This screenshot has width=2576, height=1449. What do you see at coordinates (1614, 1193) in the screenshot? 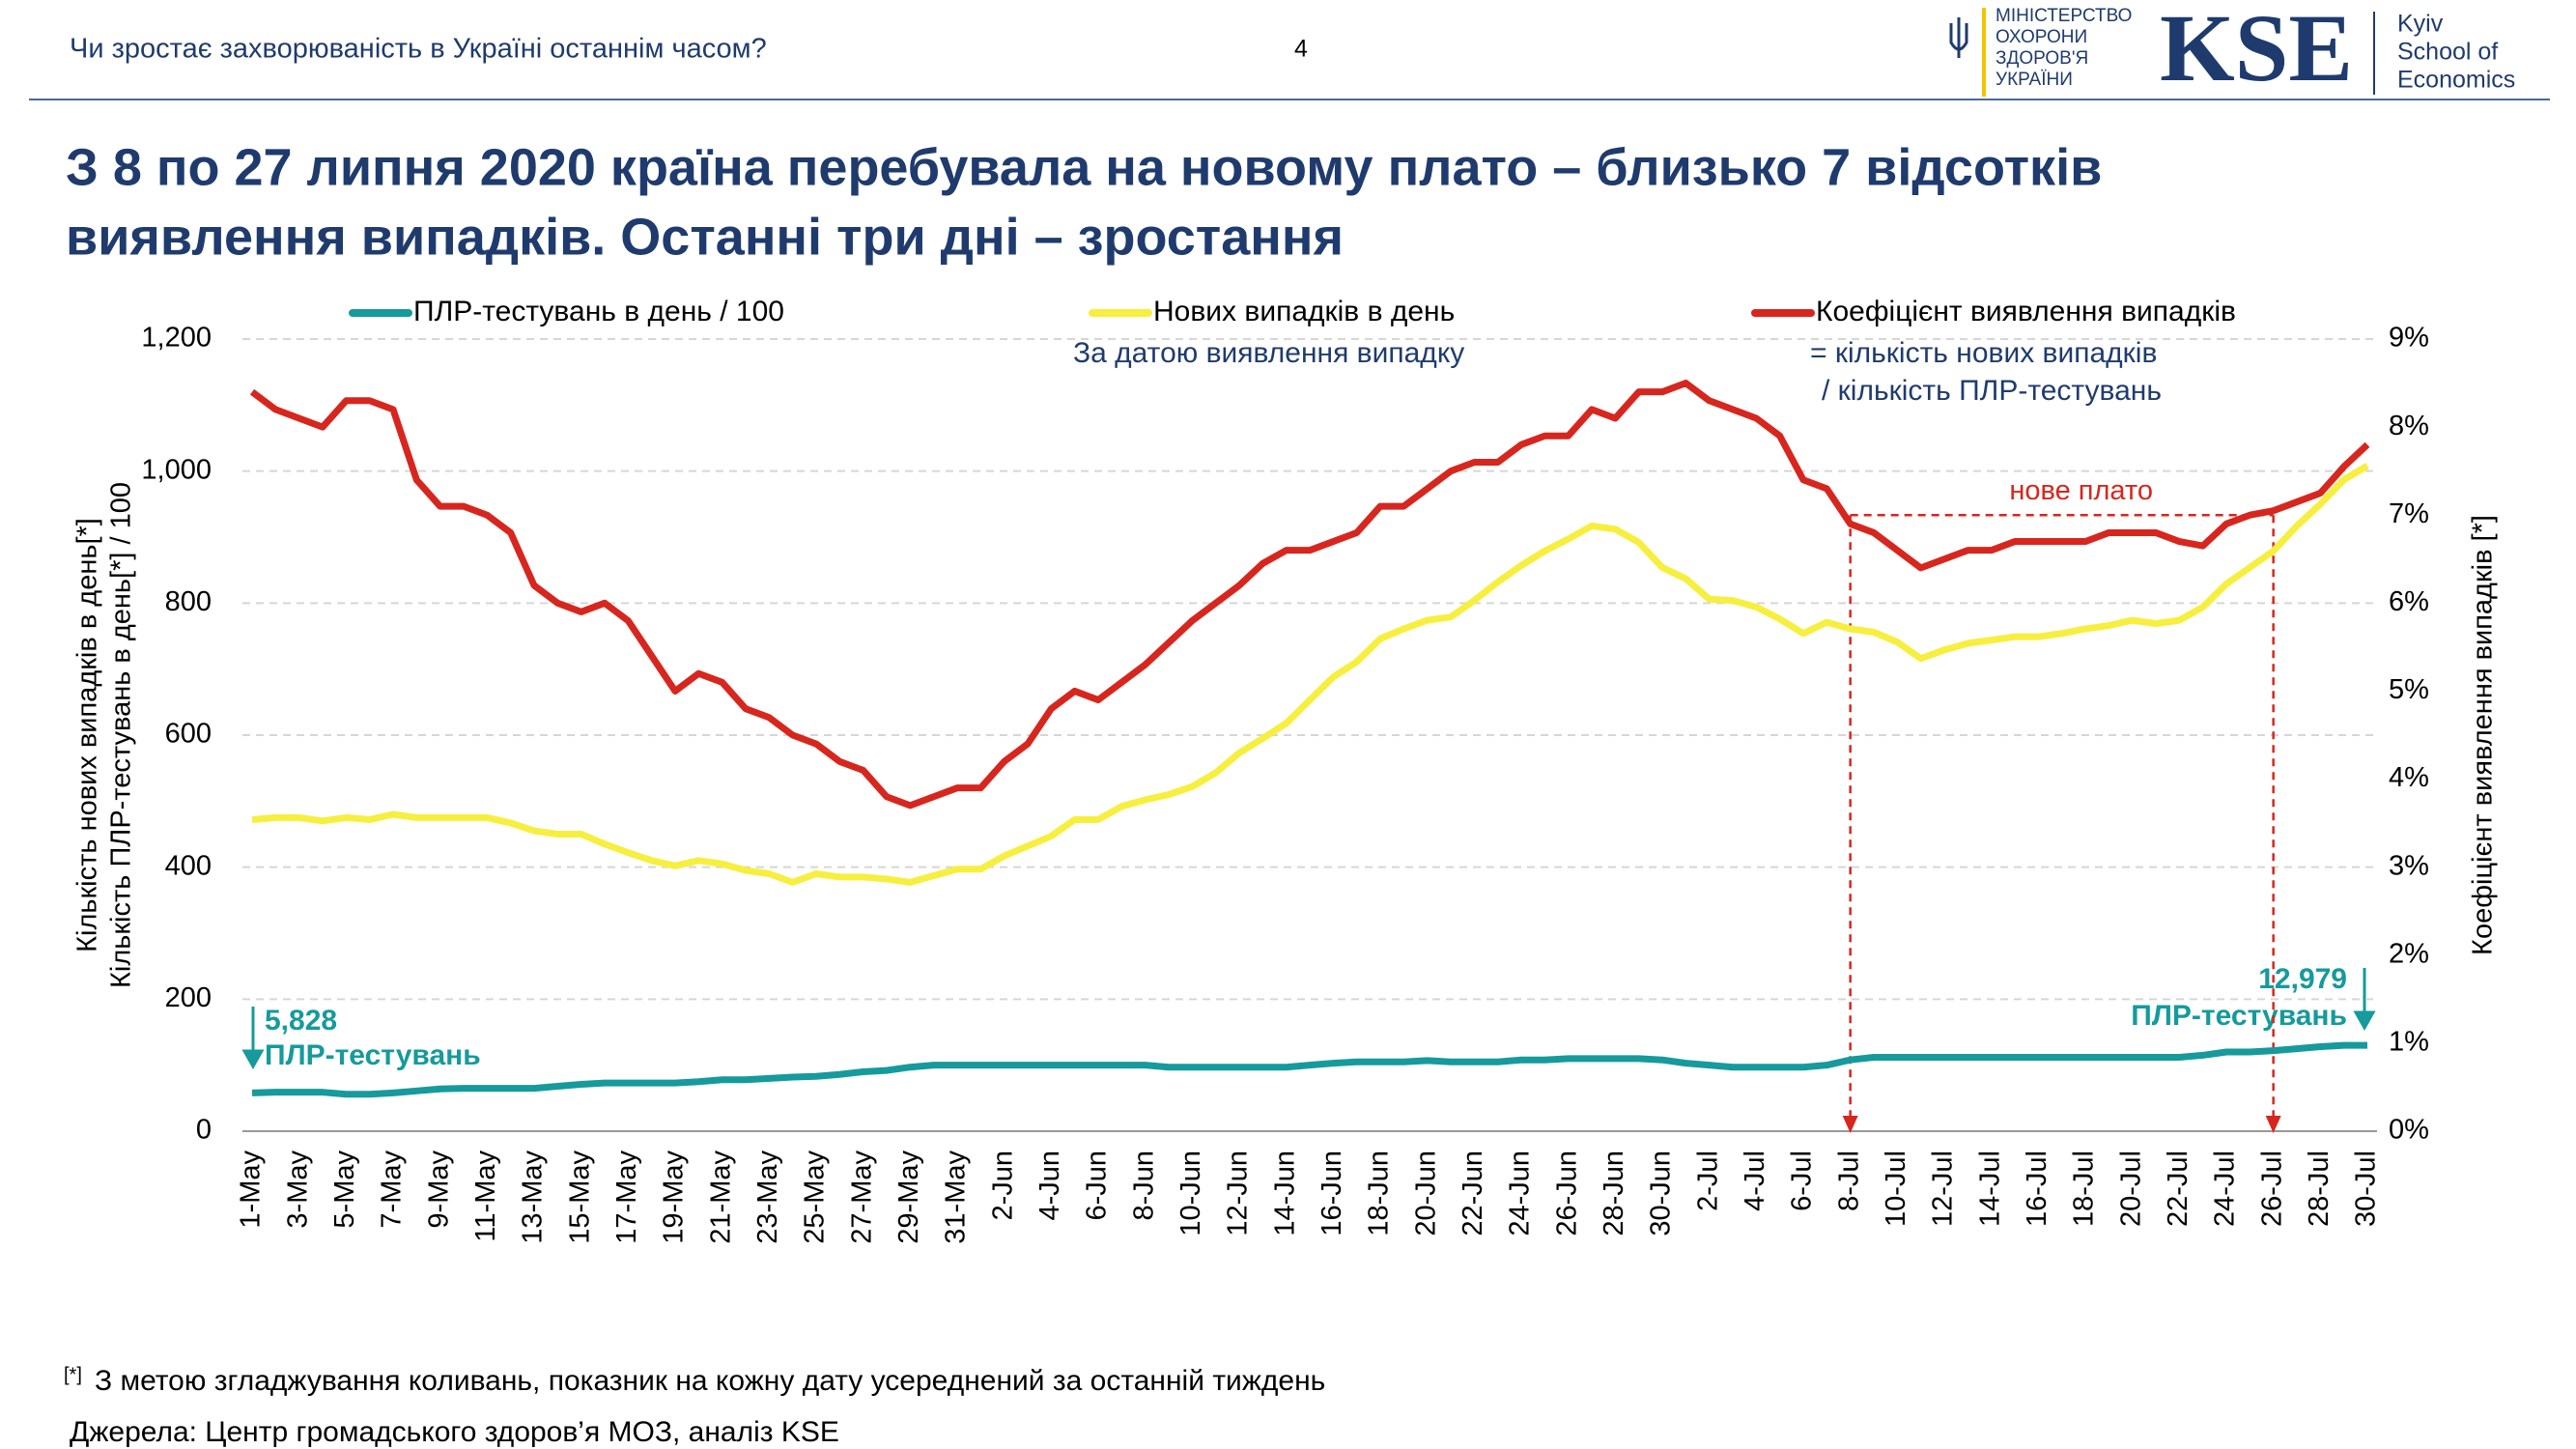
I see `x-tick-label: 28-Jun` at bounding box center [1614, 1193].